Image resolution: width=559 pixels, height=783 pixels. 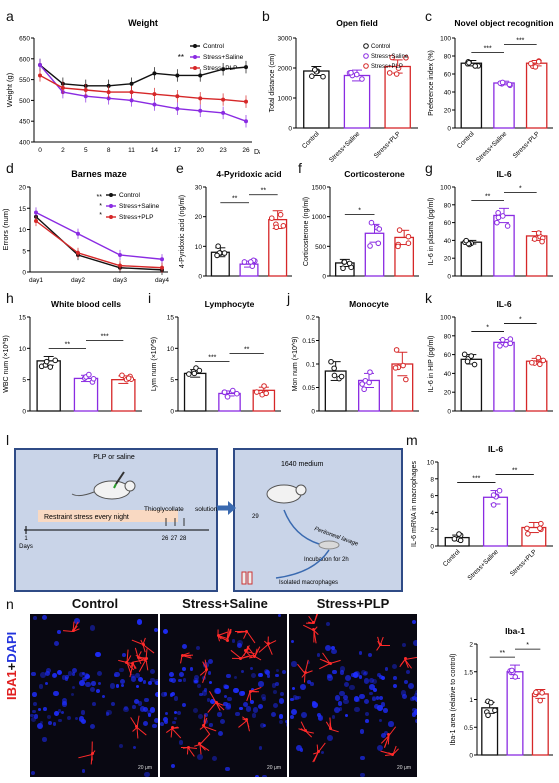 I want to click on chart-title: Open field, so click(x=357, y=23).